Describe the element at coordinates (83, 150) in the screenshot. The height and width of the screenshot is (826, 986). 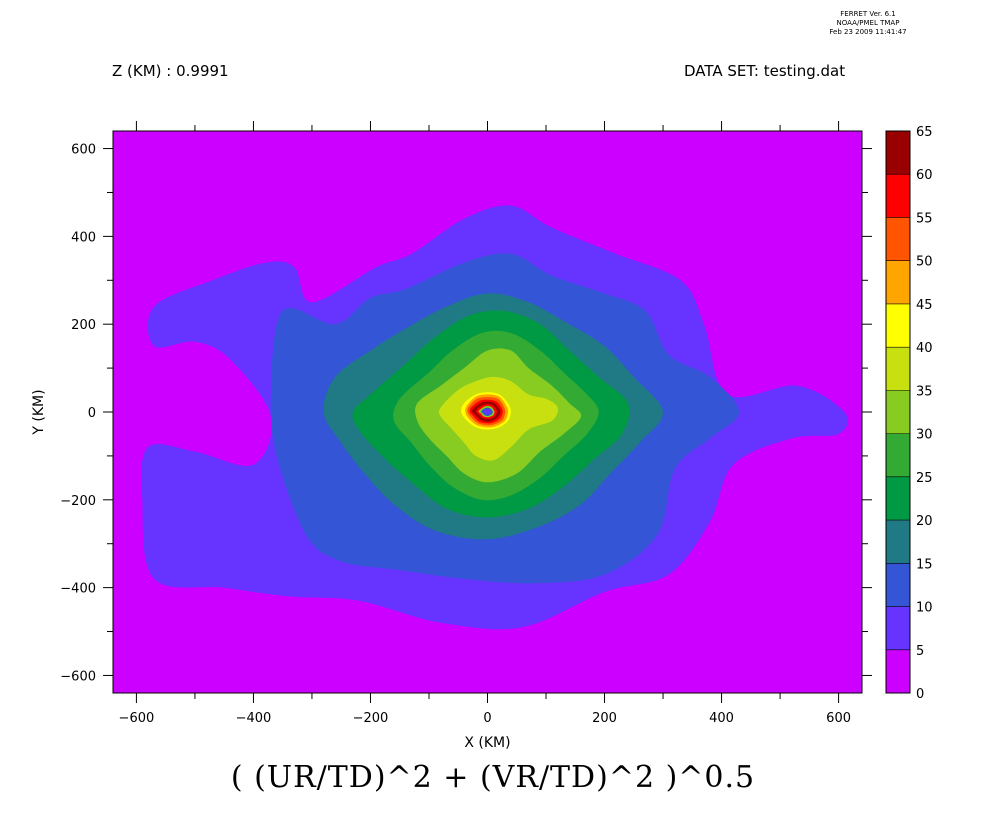
I see `y-tick-label: 600` at that location.